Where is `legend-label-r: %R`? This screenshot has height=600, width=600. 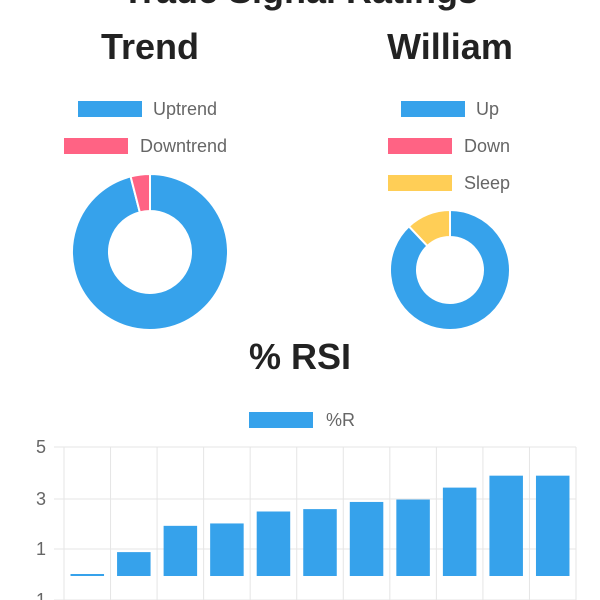 legend-label-r: %R is located at coordinates (341, 420).